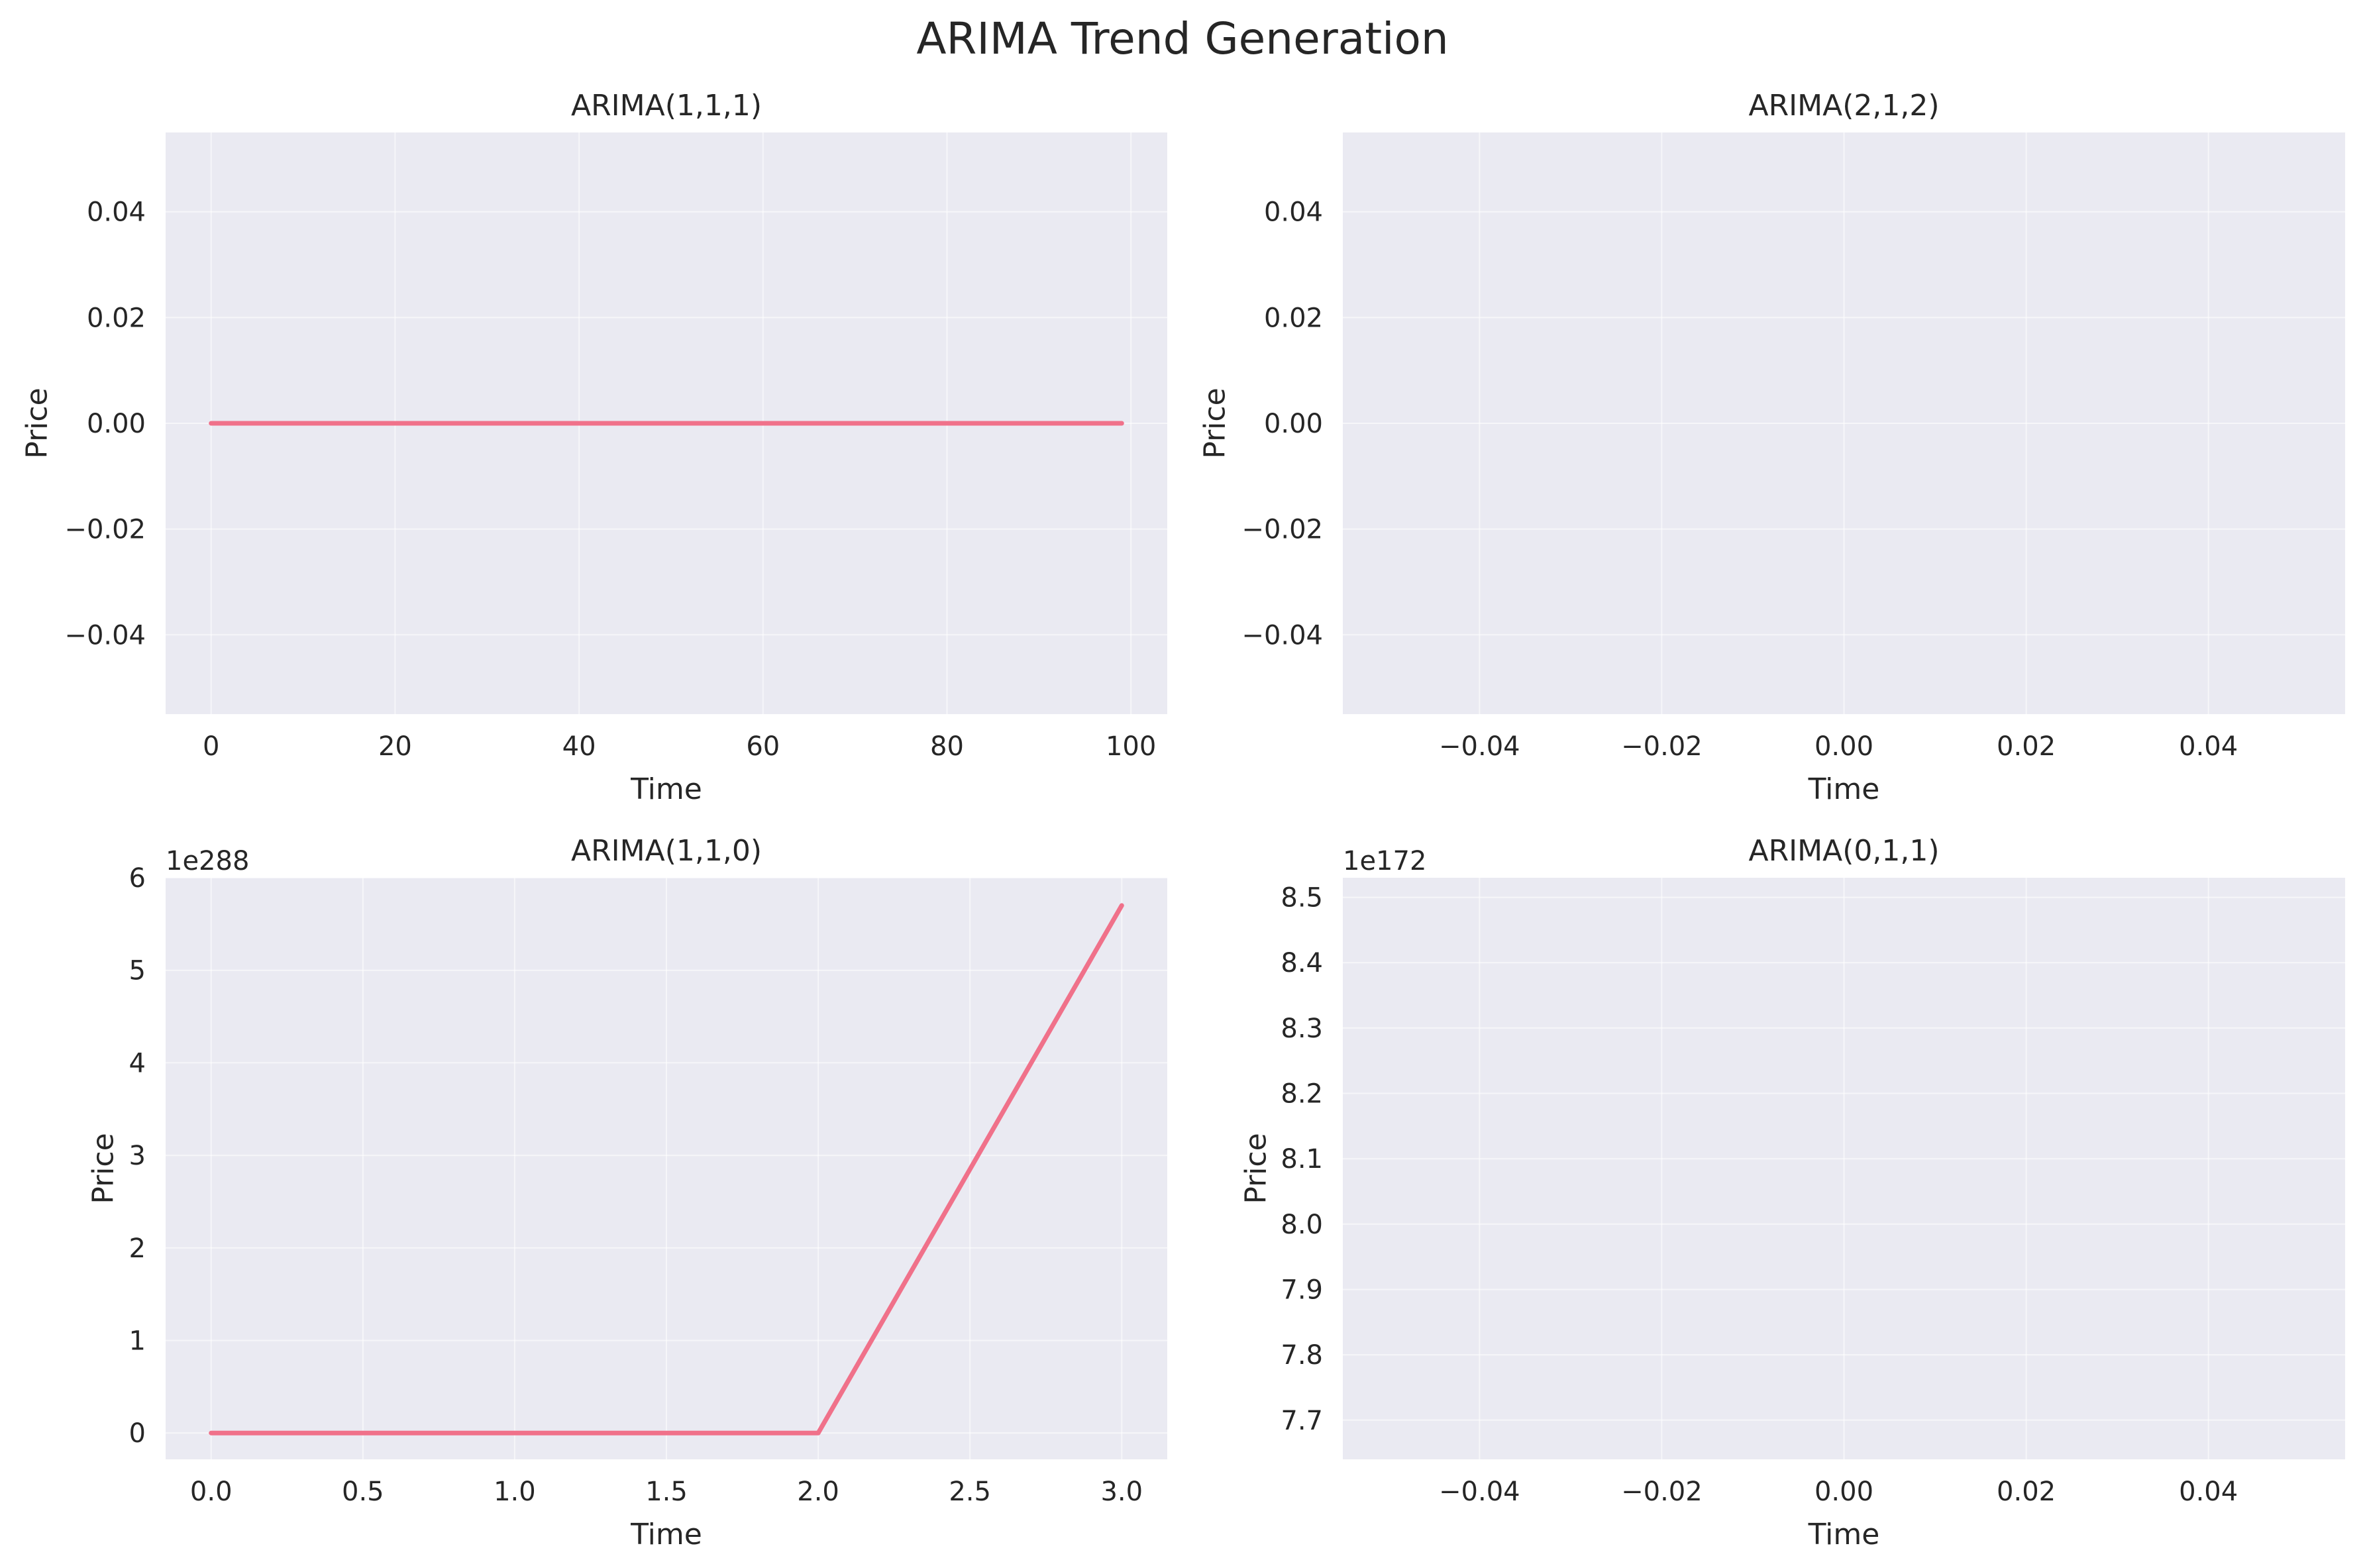 The height and width of the screenshot is (1568, 2365). Describe the element at coordinates (211, 1492) in the screenshot. I see `x-tick-label: 0.0` at that location.